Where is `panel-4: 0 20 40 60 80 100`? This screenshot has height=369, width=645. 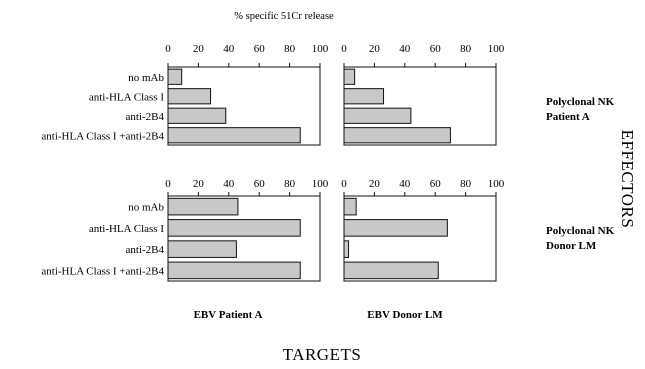
panel-4: 0 20 40 60 80 100 is located at coordinates (423, 230).